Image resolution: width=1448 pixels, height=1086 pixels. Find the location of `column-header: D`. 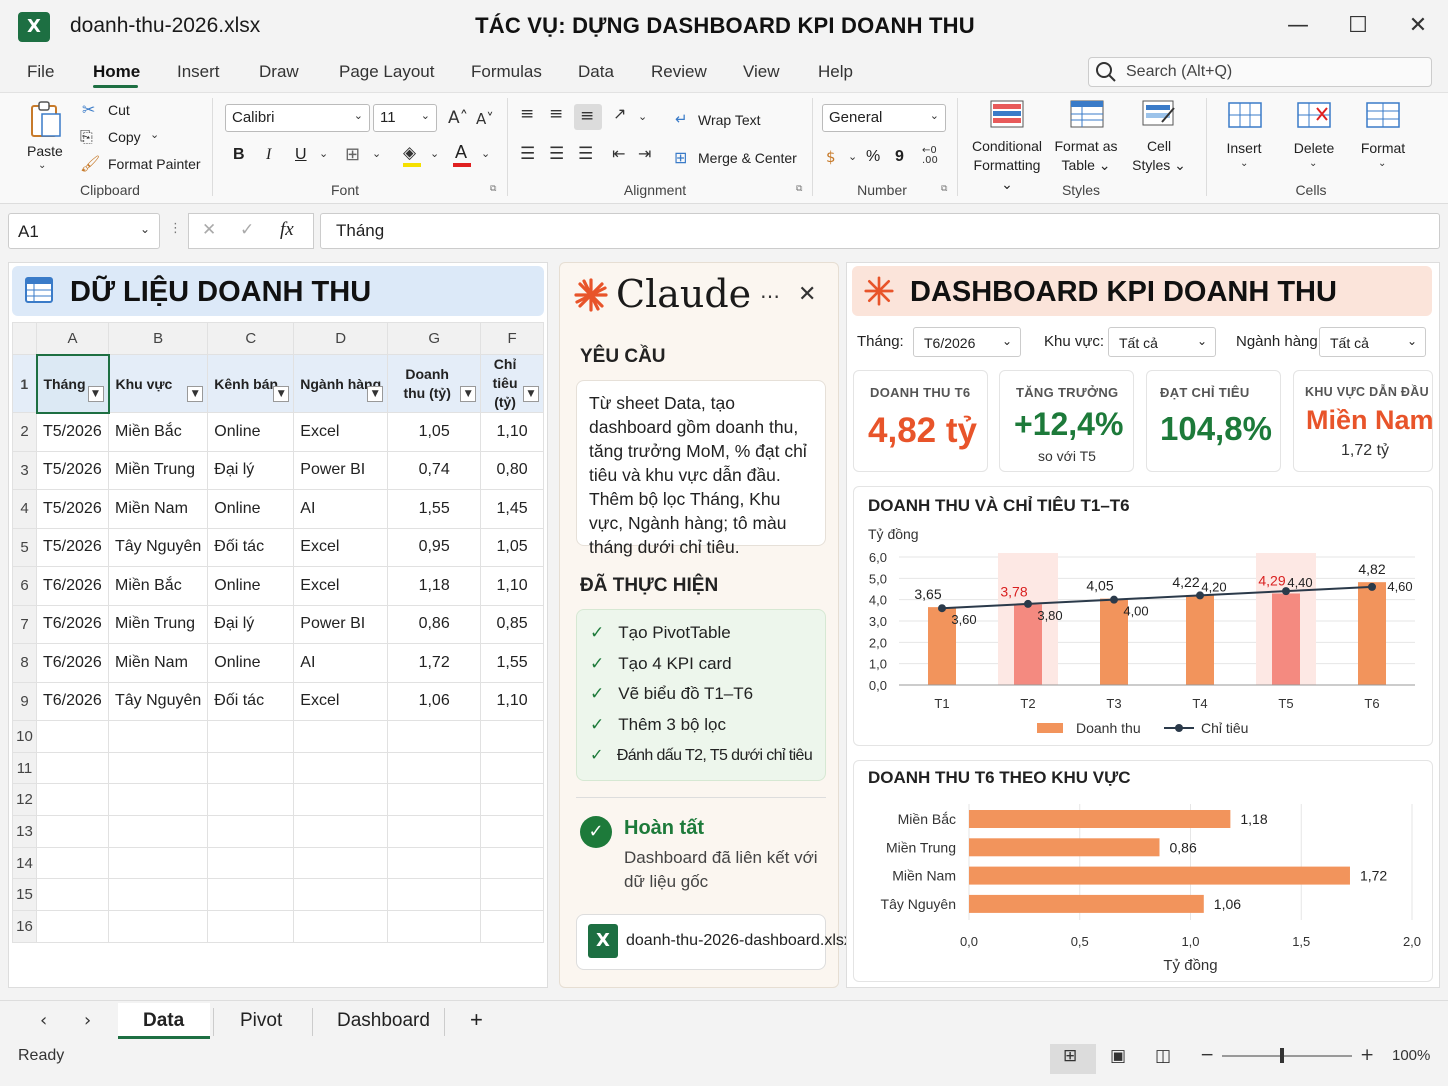

column-header: D is located at coordinates (341, 338).